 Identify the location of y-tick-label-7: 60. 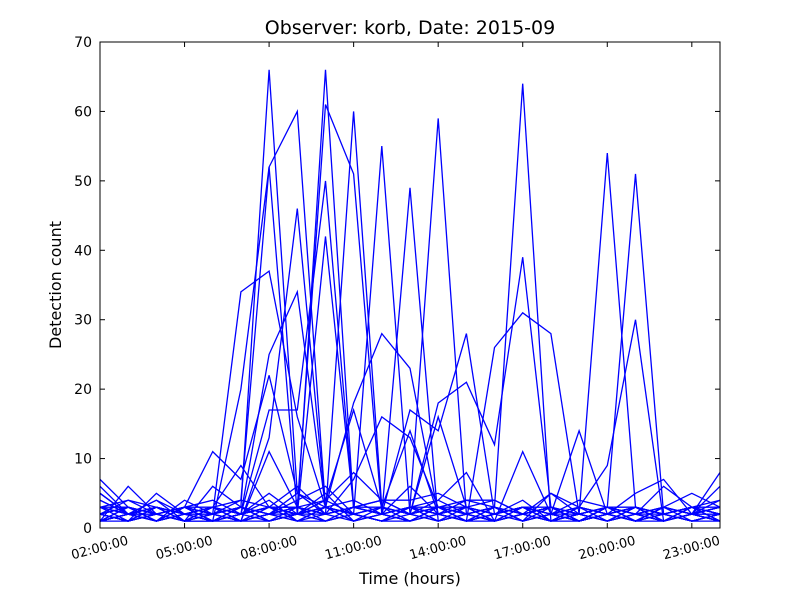
(83, 112).